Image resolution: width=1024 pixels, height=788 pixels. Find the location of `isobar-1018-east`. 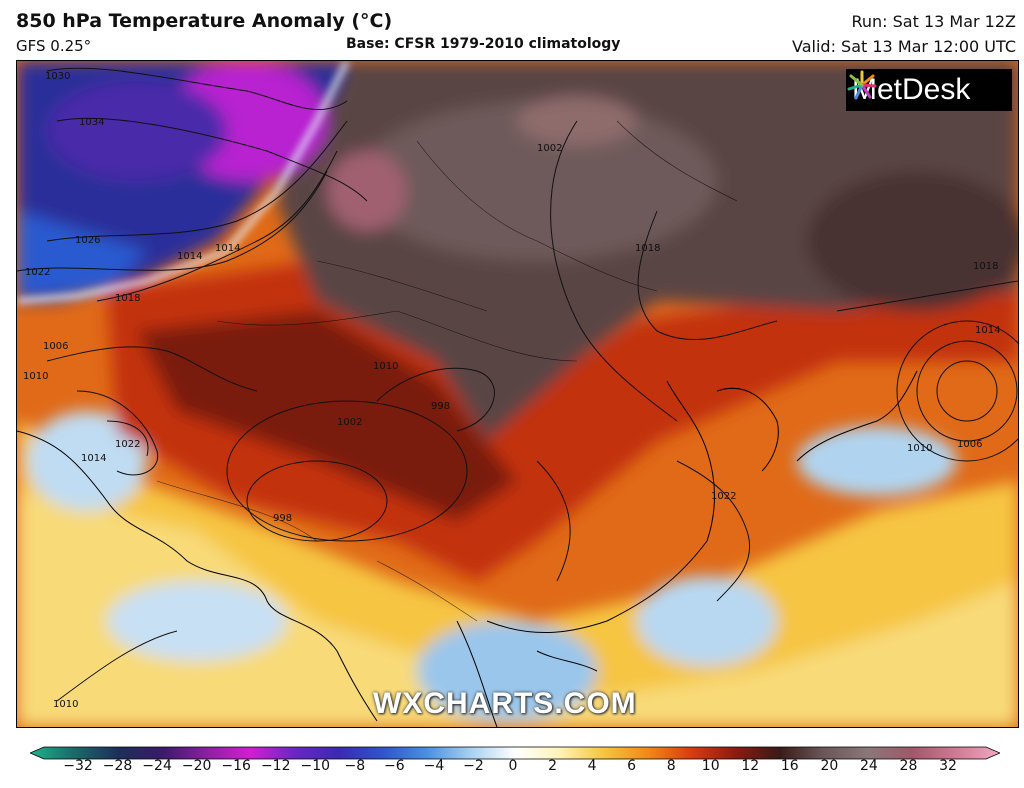

isobar-1018-east is located at coordinates (927, 296).